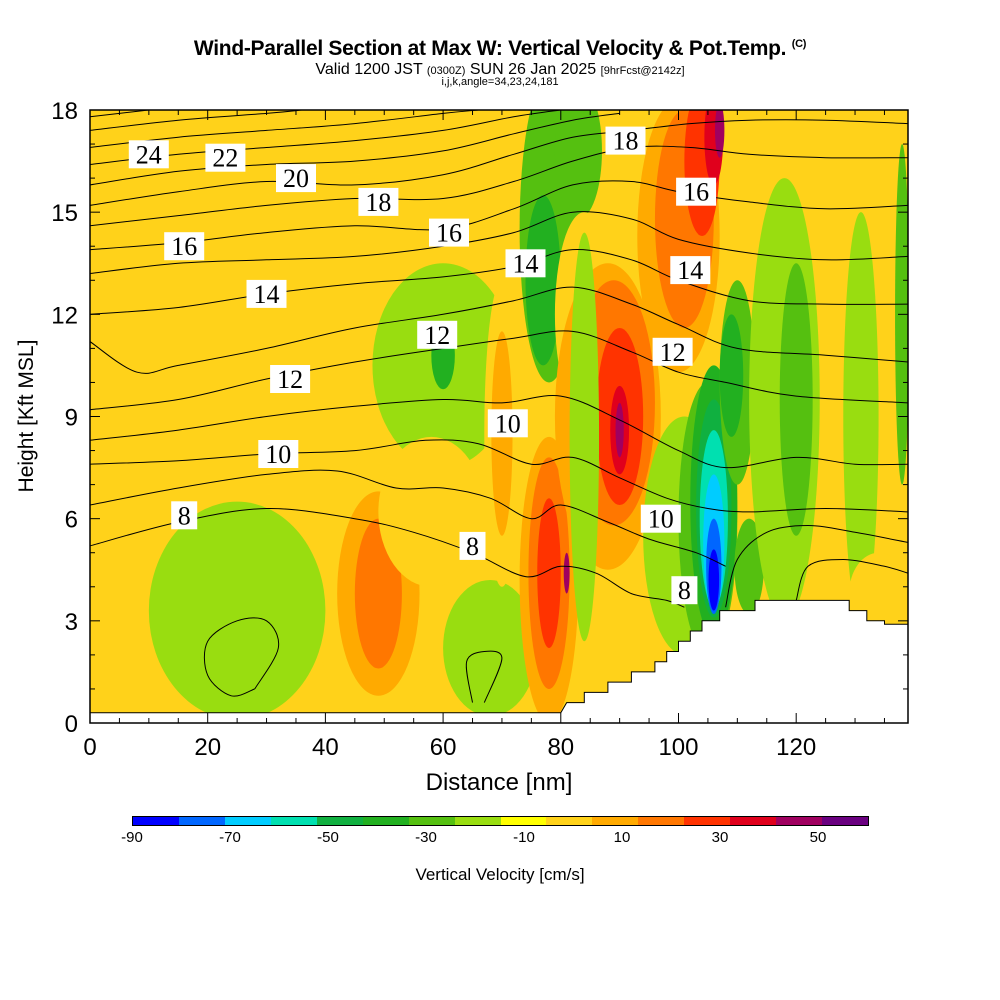  What do you see at coordinates (325, 747) in the screenshot?
I see `x-tick-label-40: 40` at bounding box center [325, 747].